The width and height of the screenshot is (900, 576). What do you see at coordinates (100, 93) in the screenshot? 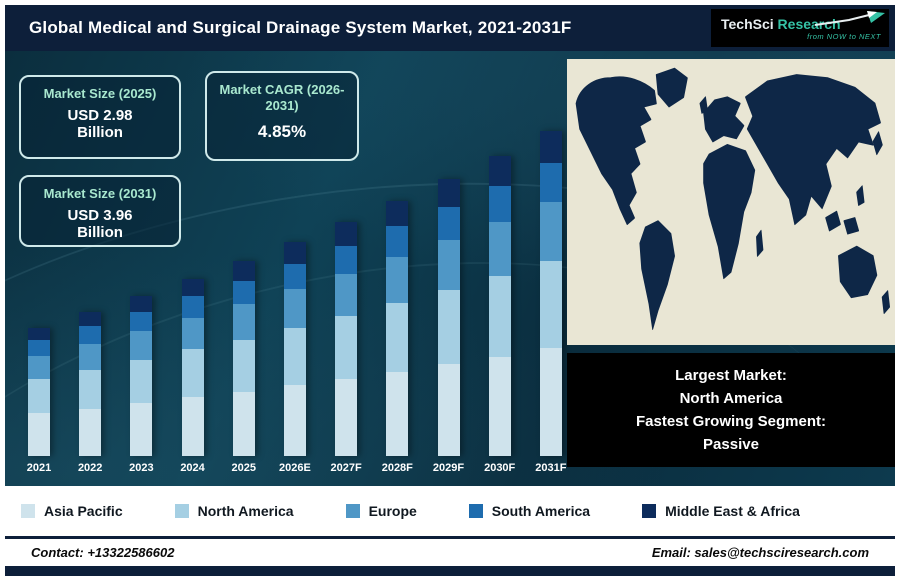
I see `info-box-label: Market Size (2025)` at bounding box center [100, 93].